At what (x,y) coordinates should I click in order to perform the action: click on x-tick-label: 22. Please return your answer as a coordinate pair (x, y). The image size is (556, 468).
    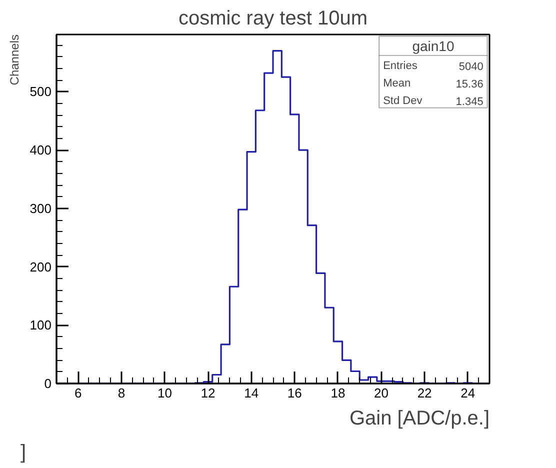
    Looking at the image, I should click on (424, 393).